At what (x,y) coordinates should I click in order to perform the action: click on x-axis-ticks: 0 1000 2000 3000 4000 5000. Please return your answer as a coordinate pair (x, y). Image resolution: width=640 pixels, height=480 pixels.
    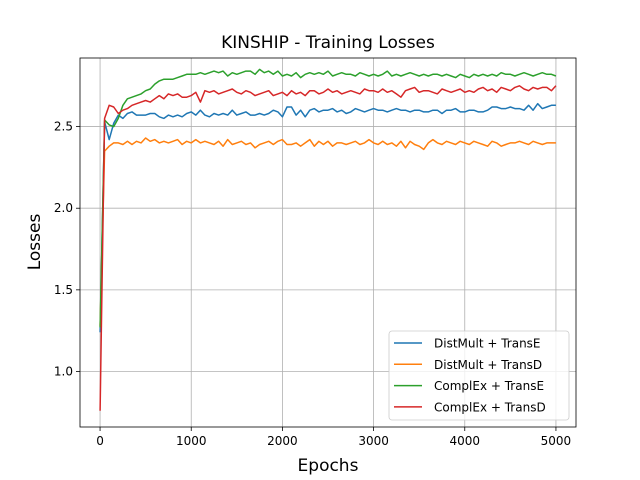
    Looking at the image, I should click on (333, 437).